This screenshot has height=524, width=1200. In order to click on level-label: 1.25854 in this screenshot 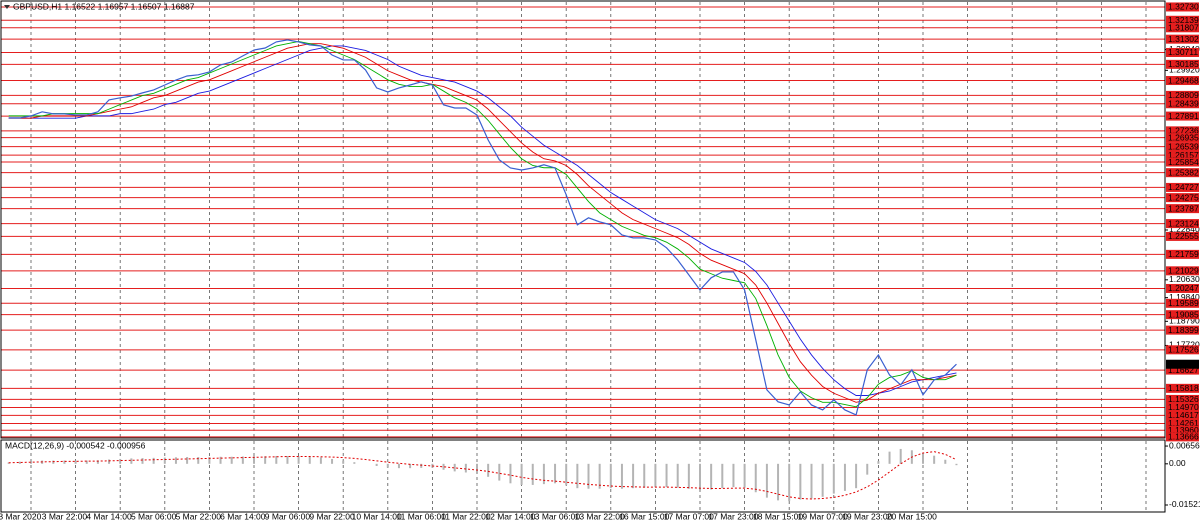, I will do `click(1183, 162)`.